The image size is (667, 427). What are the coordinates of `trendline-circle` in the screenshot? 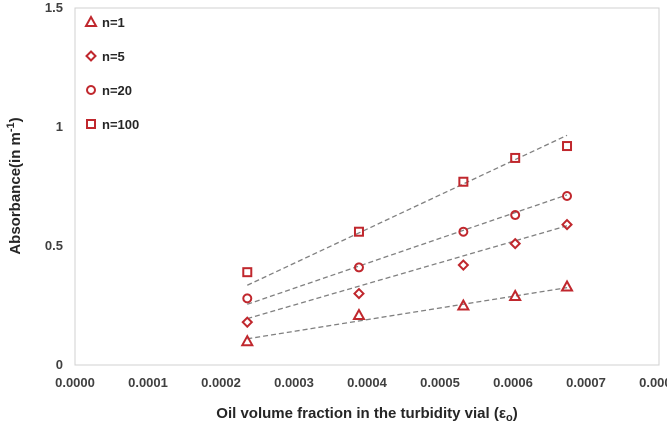 It's located at (407, 249).